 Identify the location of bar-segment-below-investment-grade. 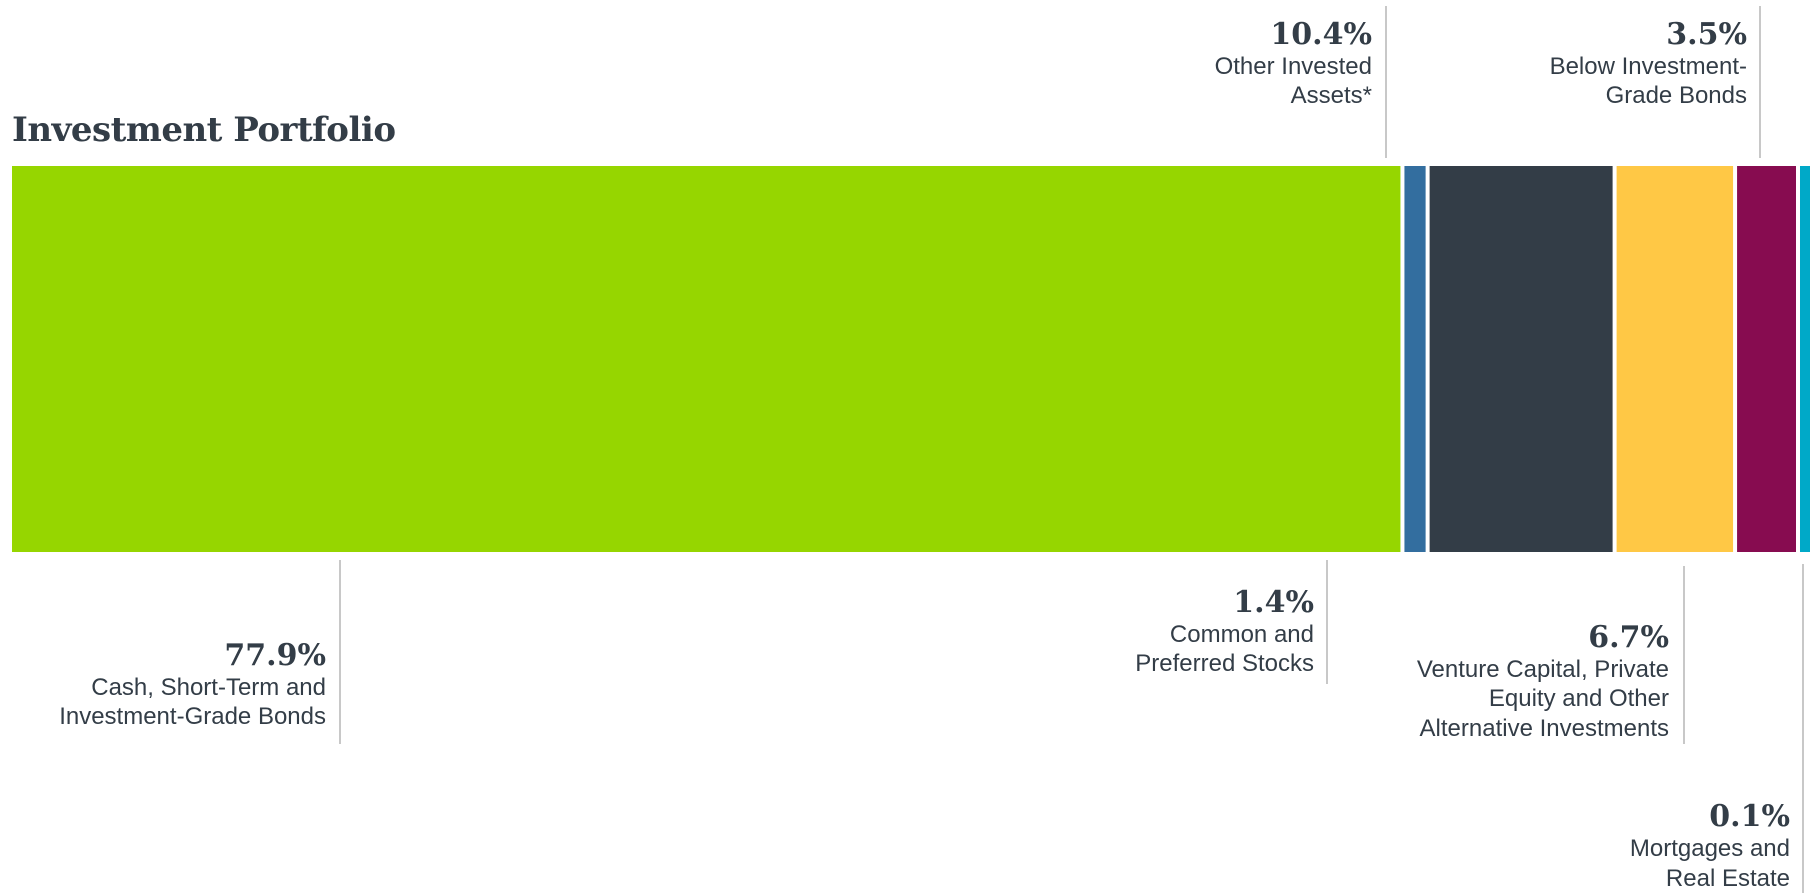
(1766, 359).